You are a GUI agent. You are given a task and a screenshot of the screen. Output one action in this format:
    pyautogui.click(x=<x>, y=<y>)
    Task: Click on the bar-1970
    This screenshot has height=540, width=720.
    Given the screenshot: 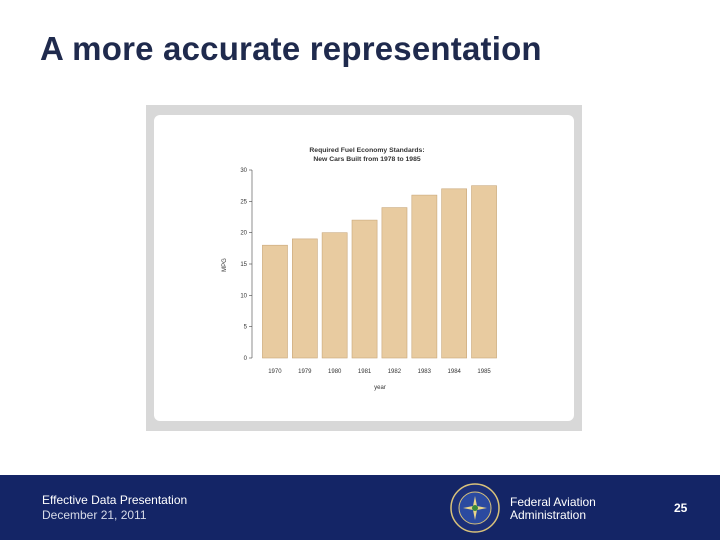 What is the action you would take?
    pyautogui.click(x=275, y=301)
    